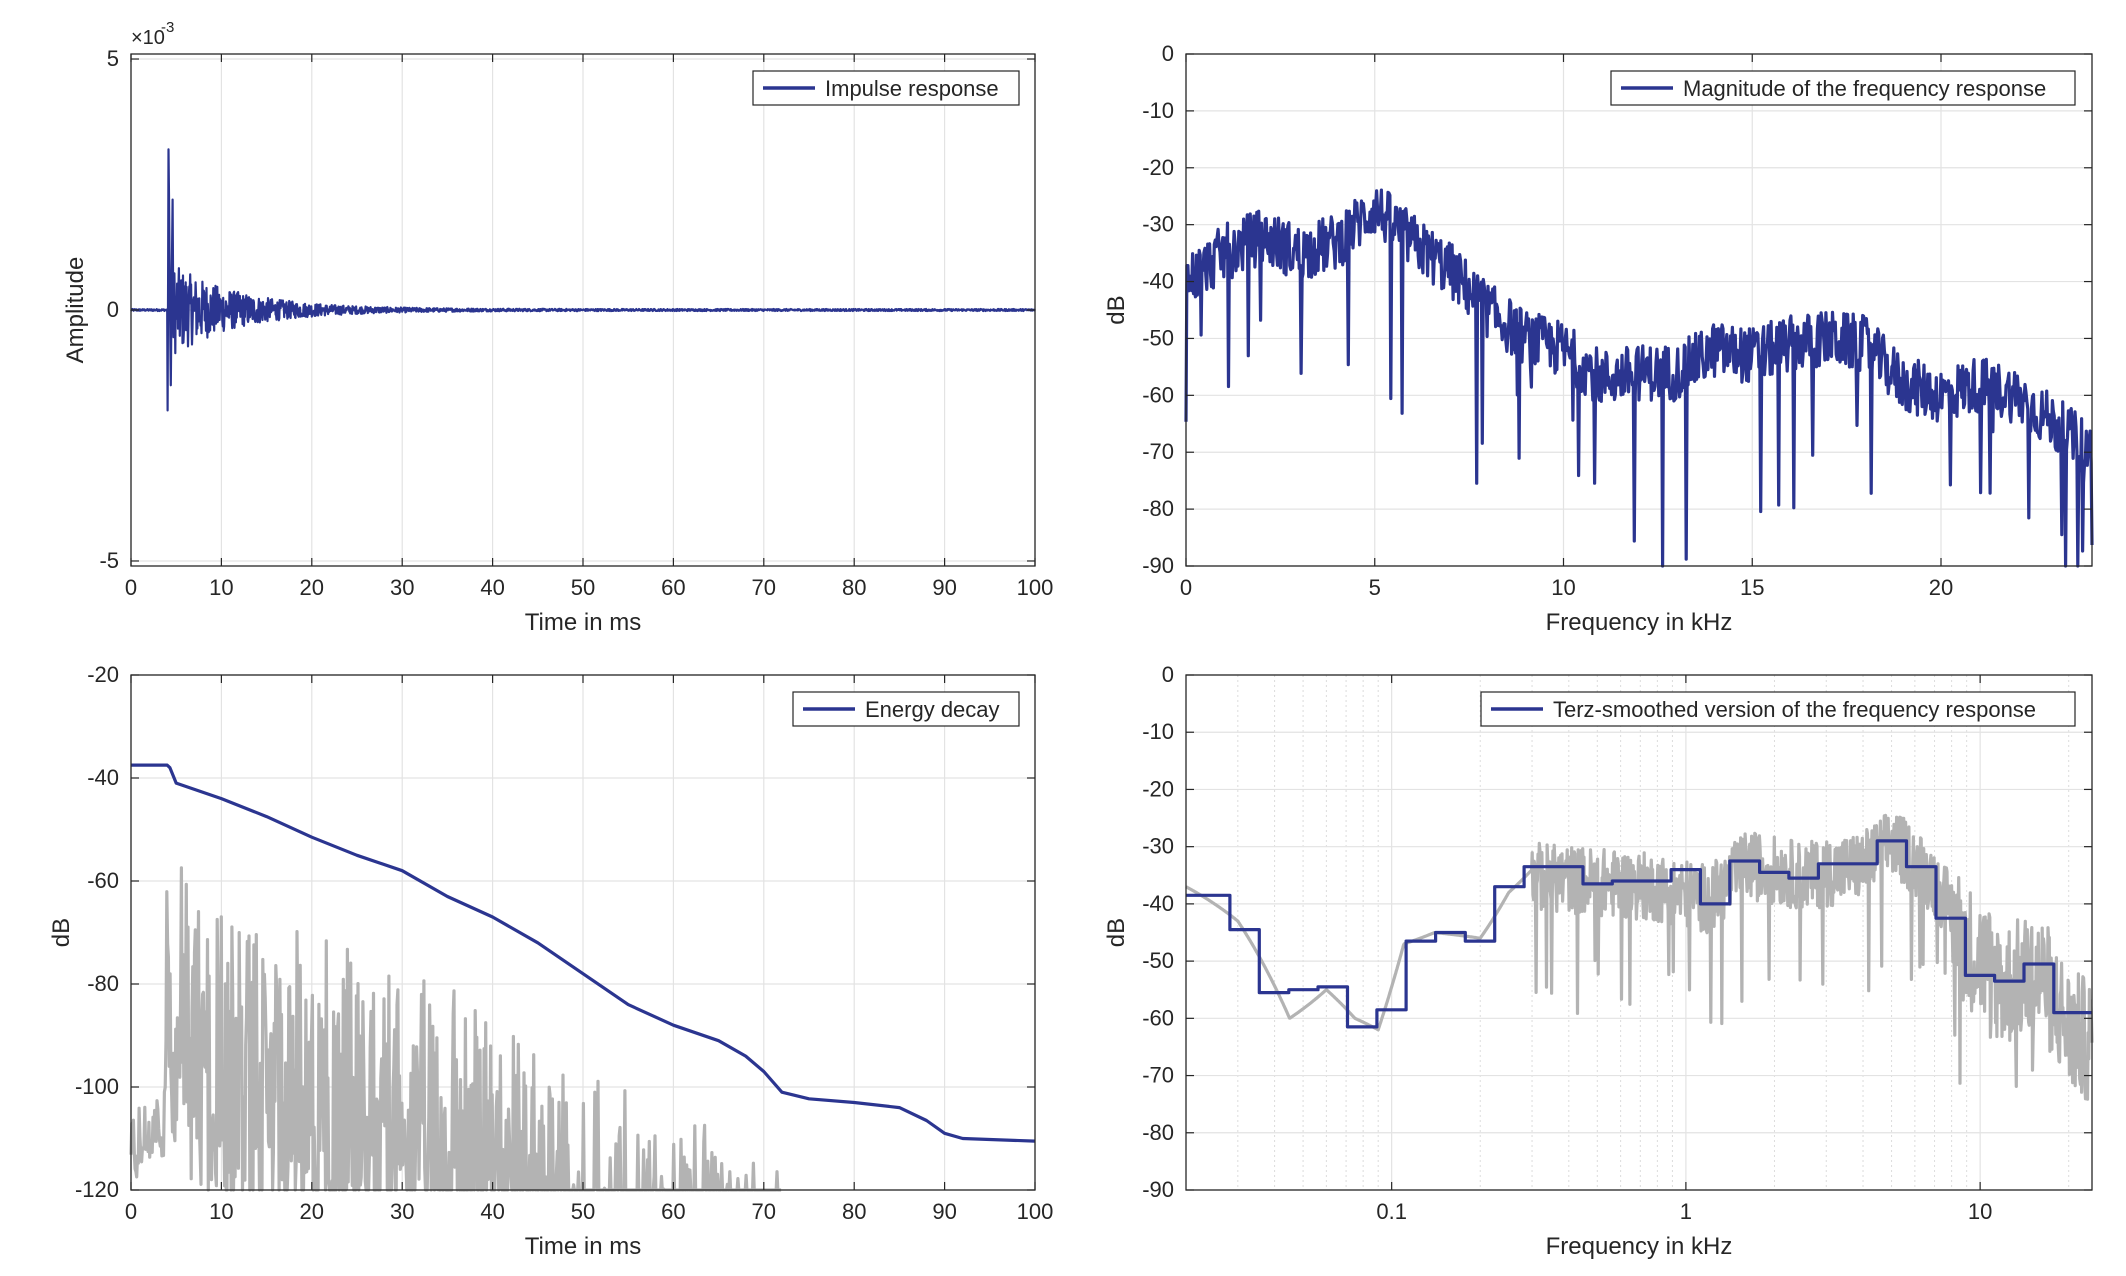 The image size is (2126, 1276). I want to click on energy-main-series-line, so click(583, 953).